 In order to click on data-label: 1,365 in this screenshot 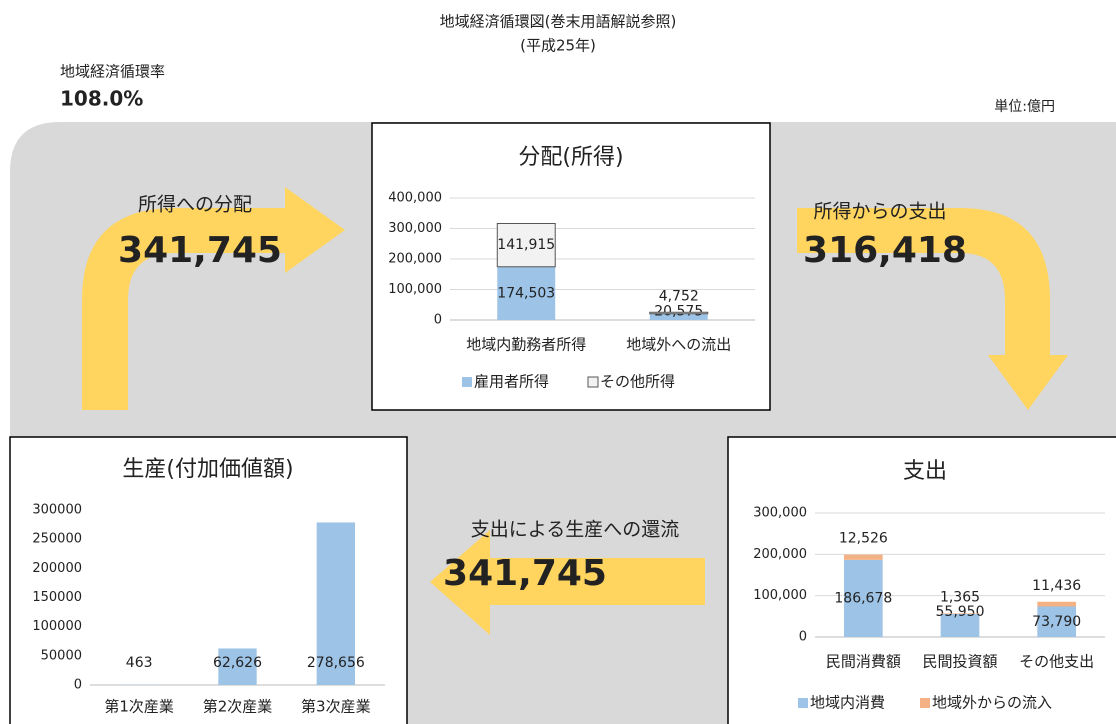, I will do `click(960, 597)`.